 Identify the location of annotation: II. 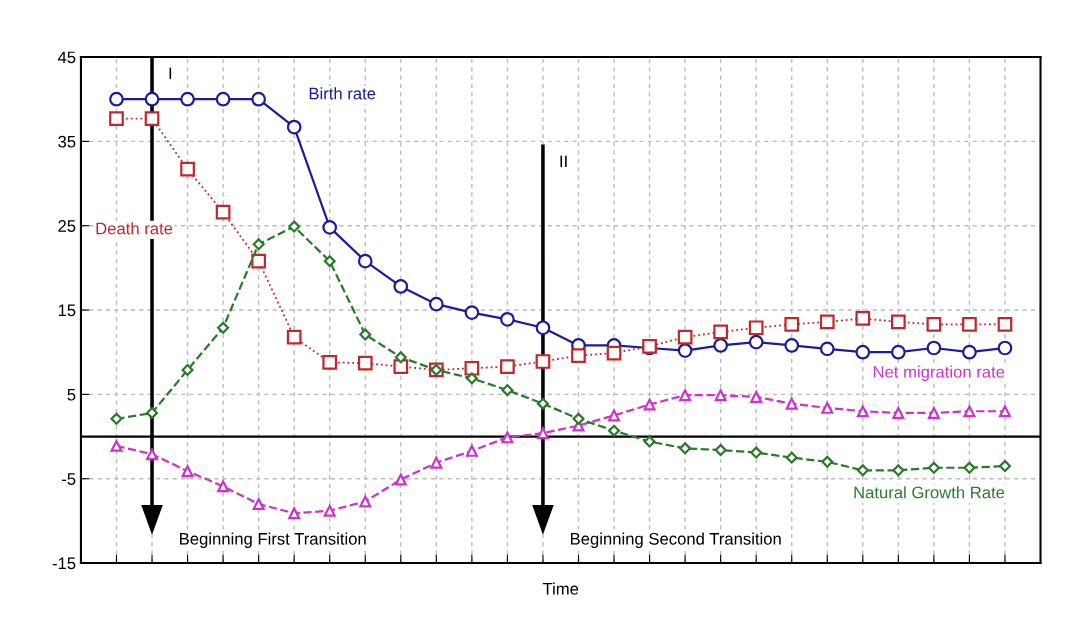
(563, 161).